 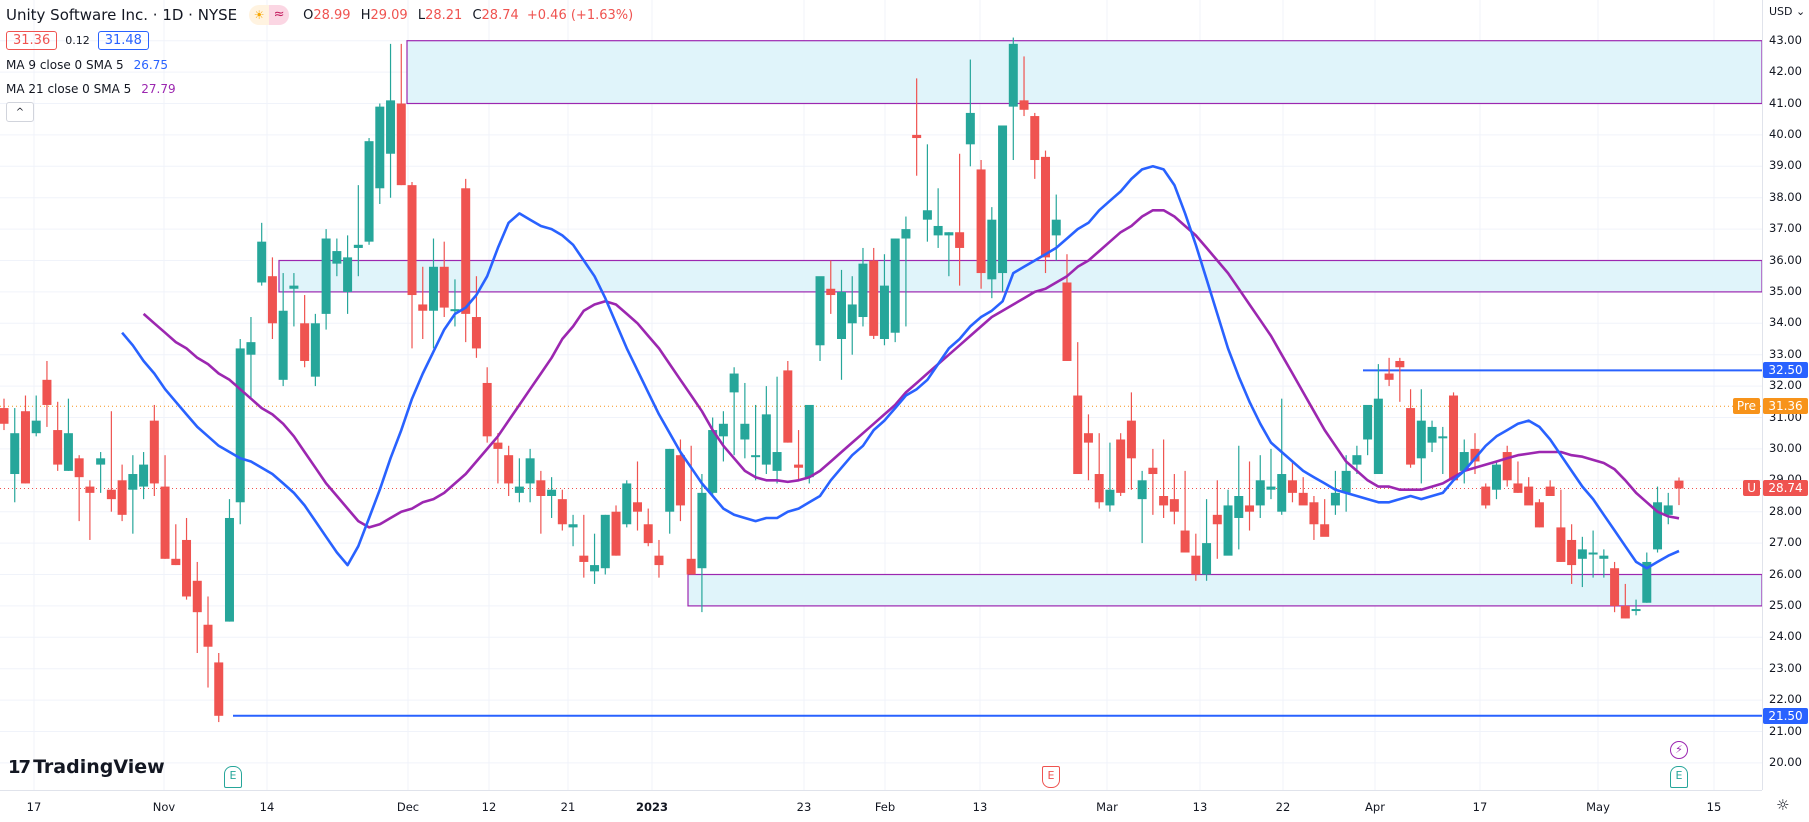 I want to click on last-price-label: 28.74, so click(x=1785, y=488).